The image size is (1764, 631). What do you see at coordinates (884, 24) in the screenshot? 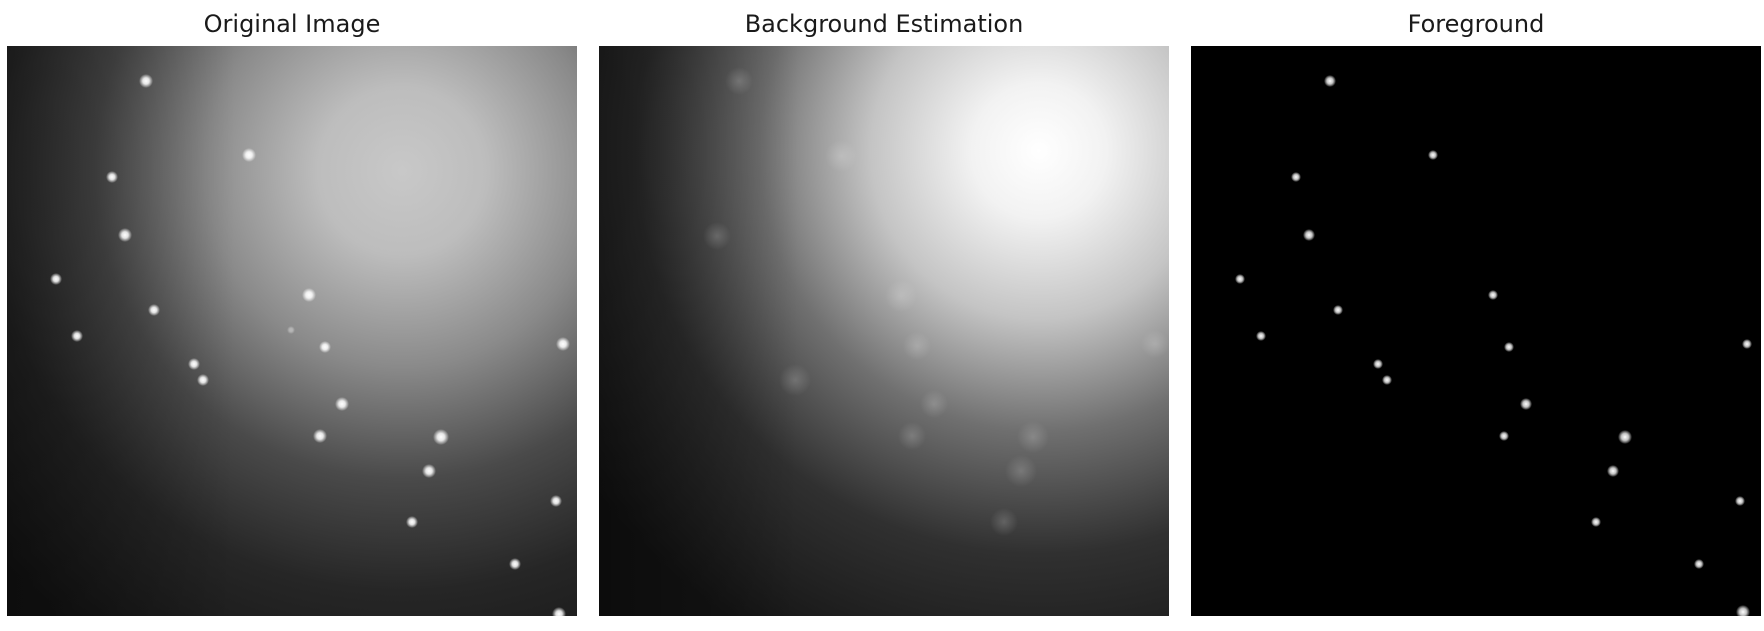
I see `panel-title-background: Background Estimation` at bounding box center [884, 24].